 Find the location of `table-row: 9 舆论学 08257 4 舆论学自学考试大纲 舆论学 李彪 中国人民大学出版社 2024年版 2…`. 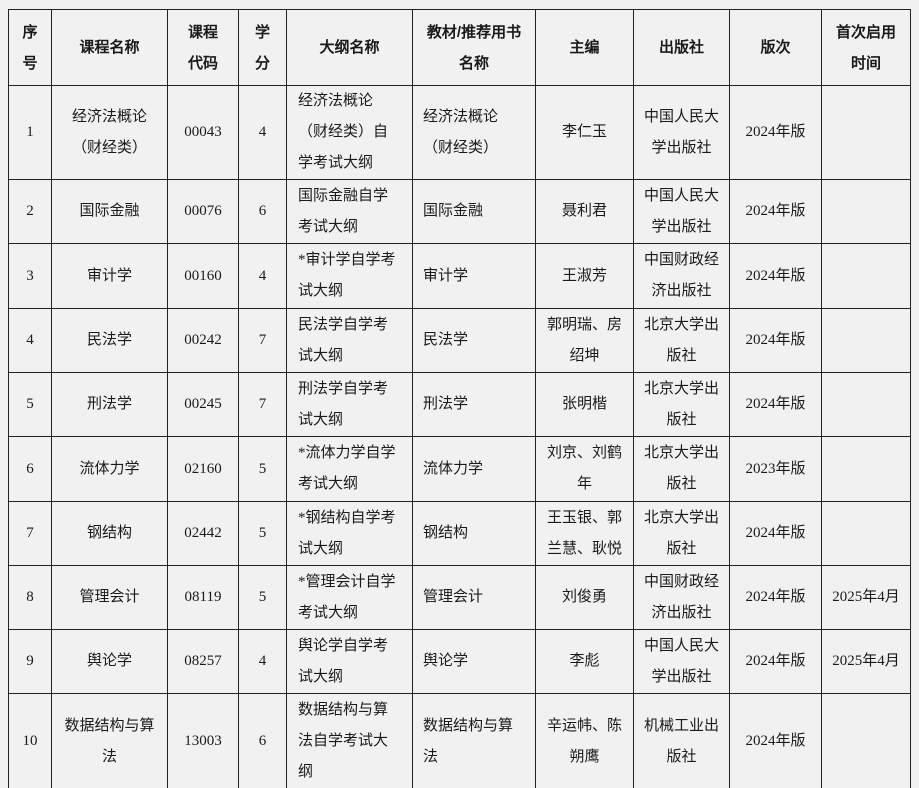

table-row: 9 舆论学 08257 4 舆论学自学考试大纲 舆论学 李彪 中国人民大学出版社 2024年版 2… is located at coordinates (459, 661).